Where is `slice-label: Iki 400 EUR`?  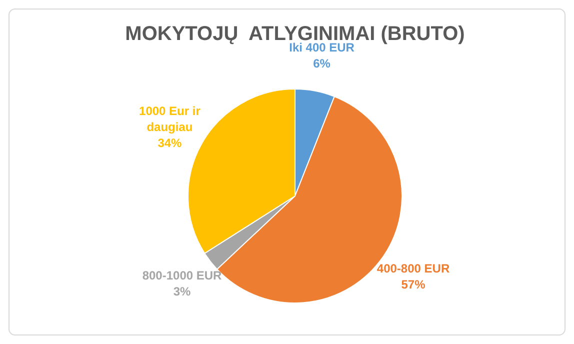
slice-label: Iki 400 EUR is located at coordinates (322, 47).